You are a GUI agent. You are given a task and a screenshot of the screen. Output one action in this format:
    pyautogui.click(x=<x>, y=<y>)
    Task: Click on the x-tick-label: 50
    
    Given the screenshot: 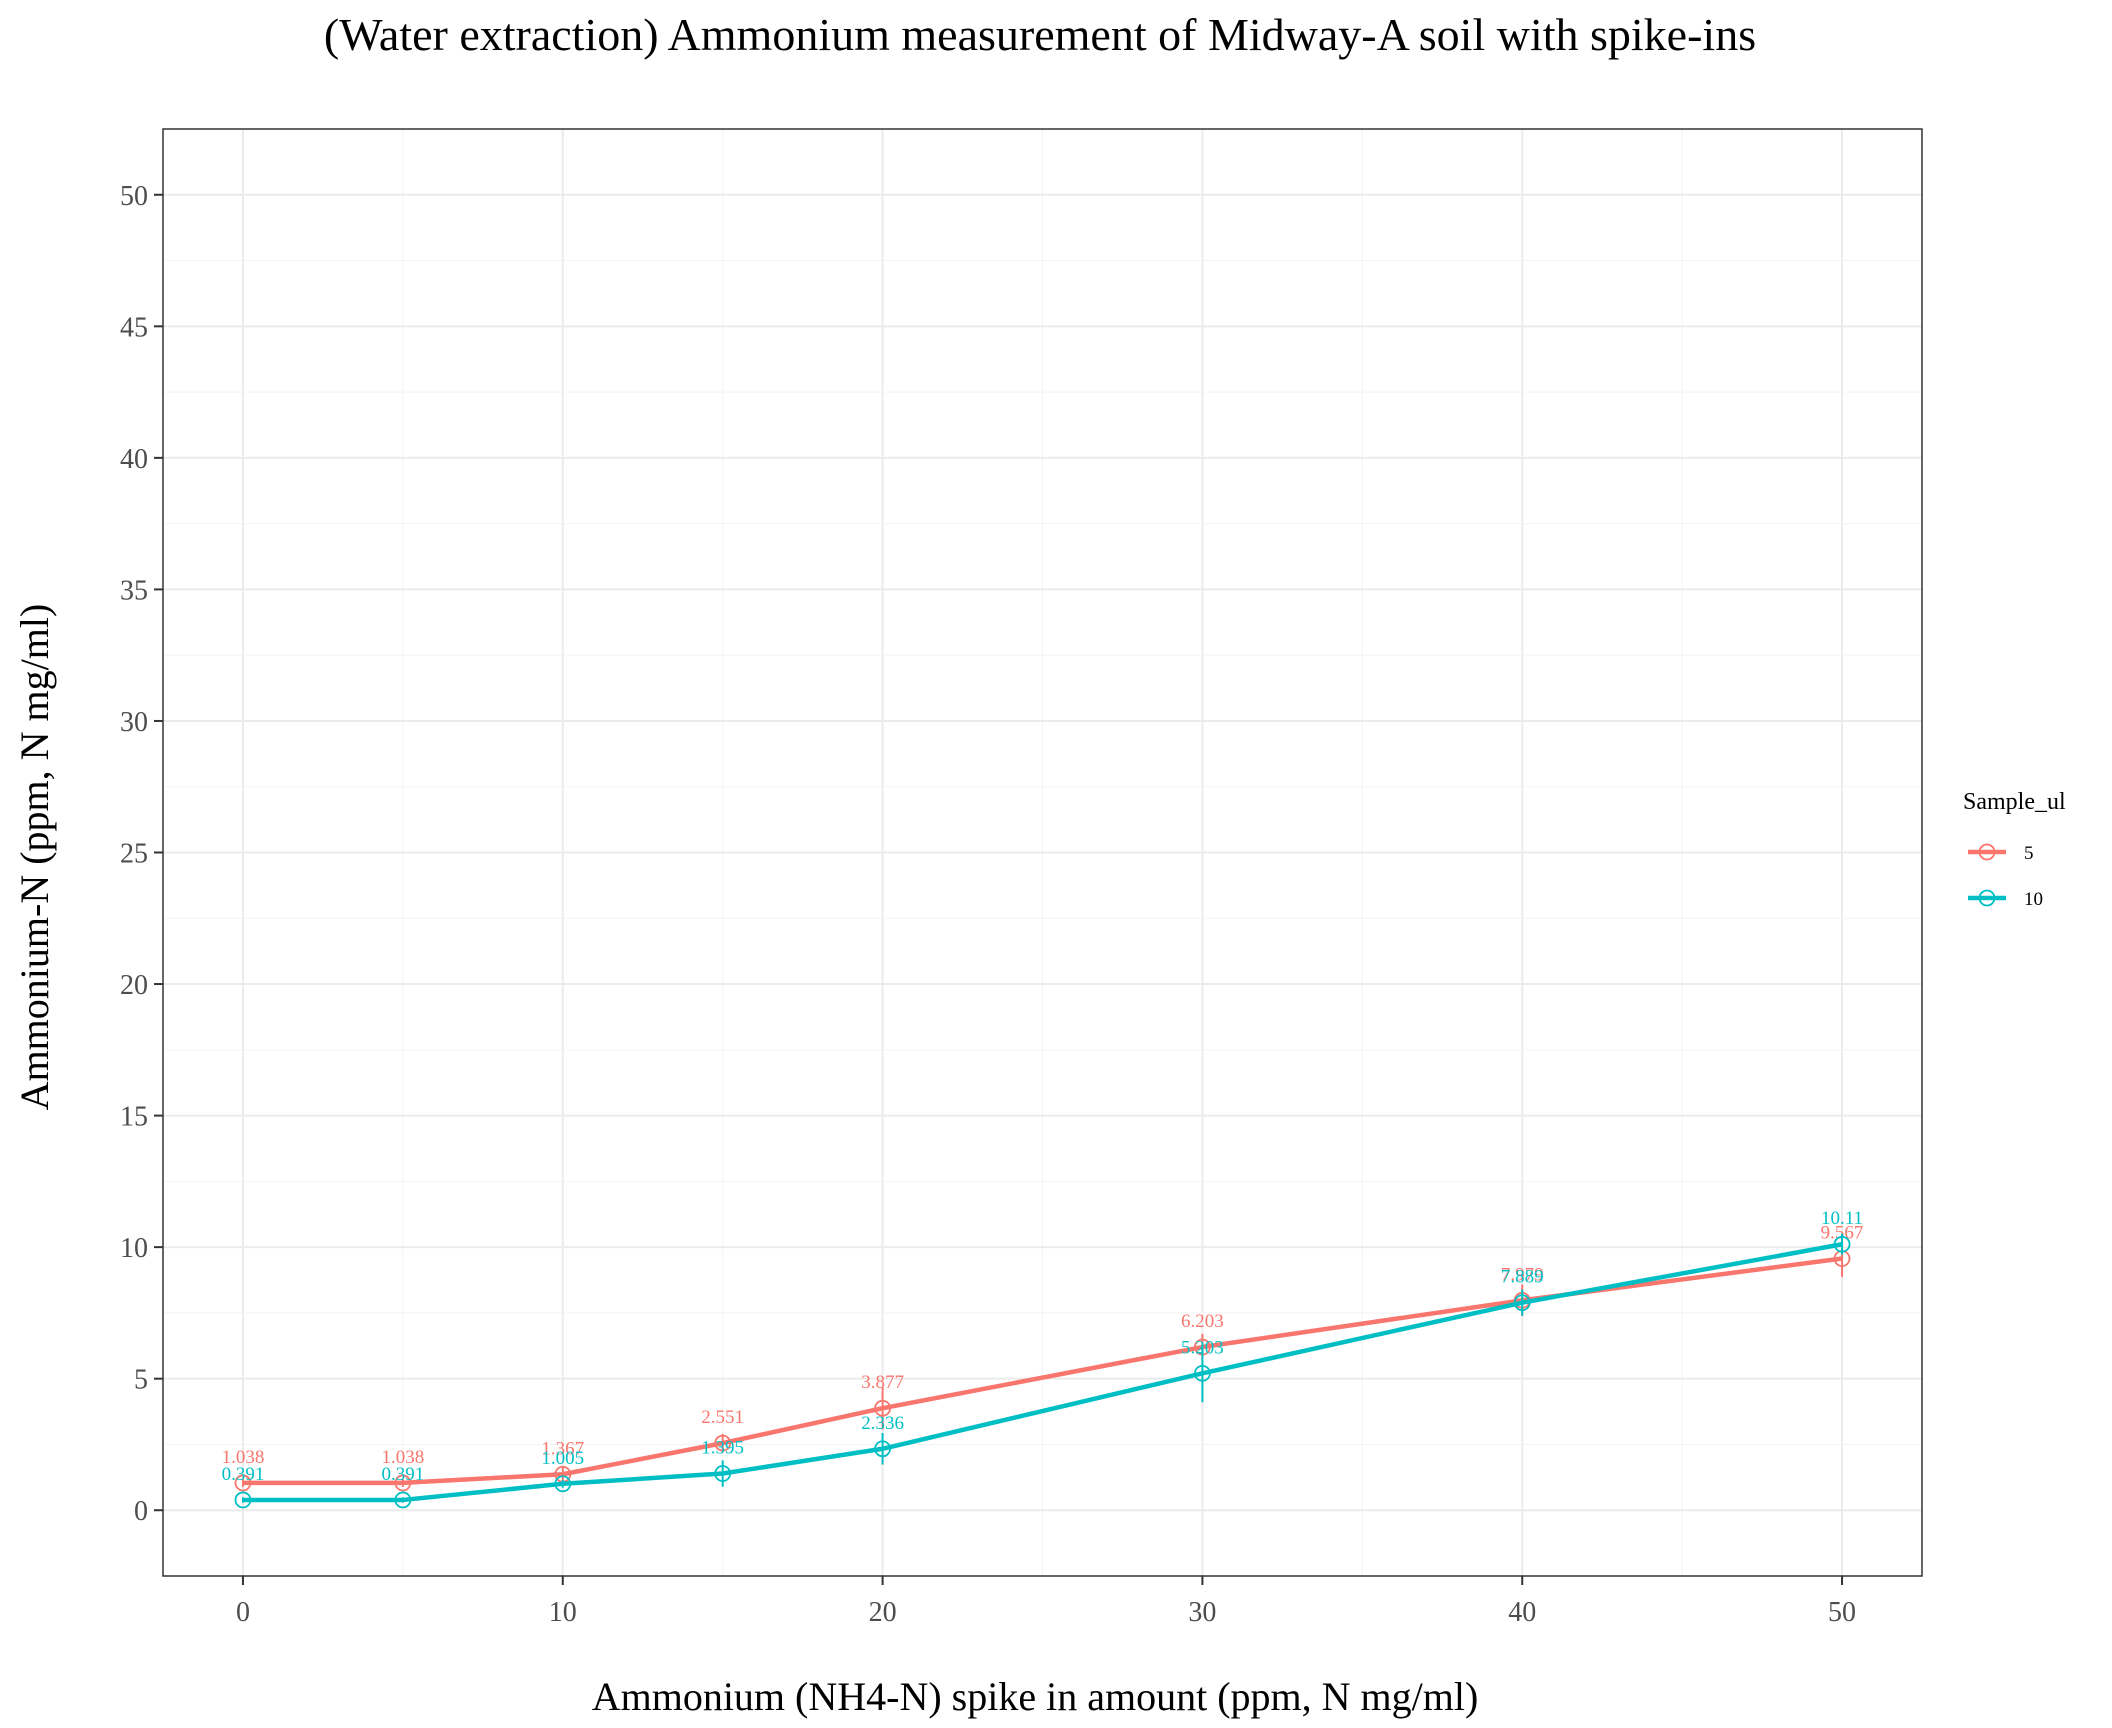 What is the action you would take?
    pyautogui.click(x=1842, y=1612)
    